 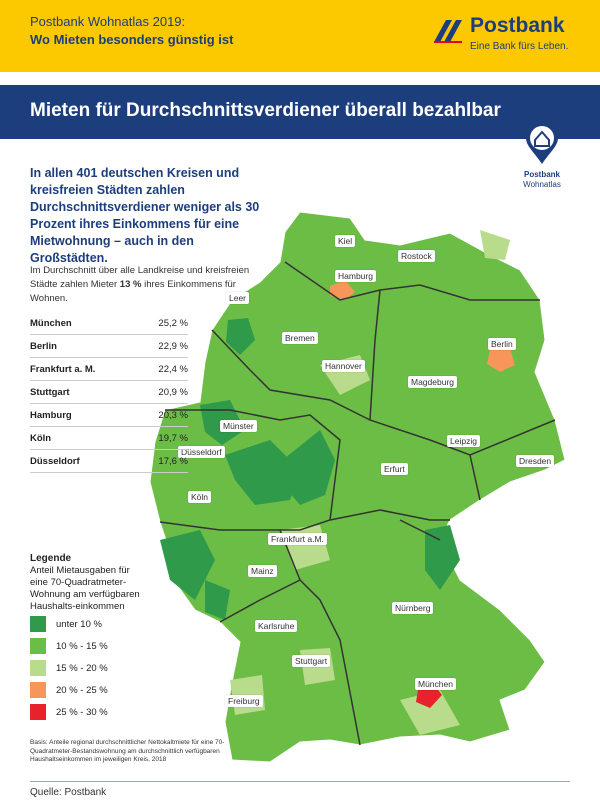 I want to click on table-row: Berlin 22,9 %, so click(x=109, y=346).